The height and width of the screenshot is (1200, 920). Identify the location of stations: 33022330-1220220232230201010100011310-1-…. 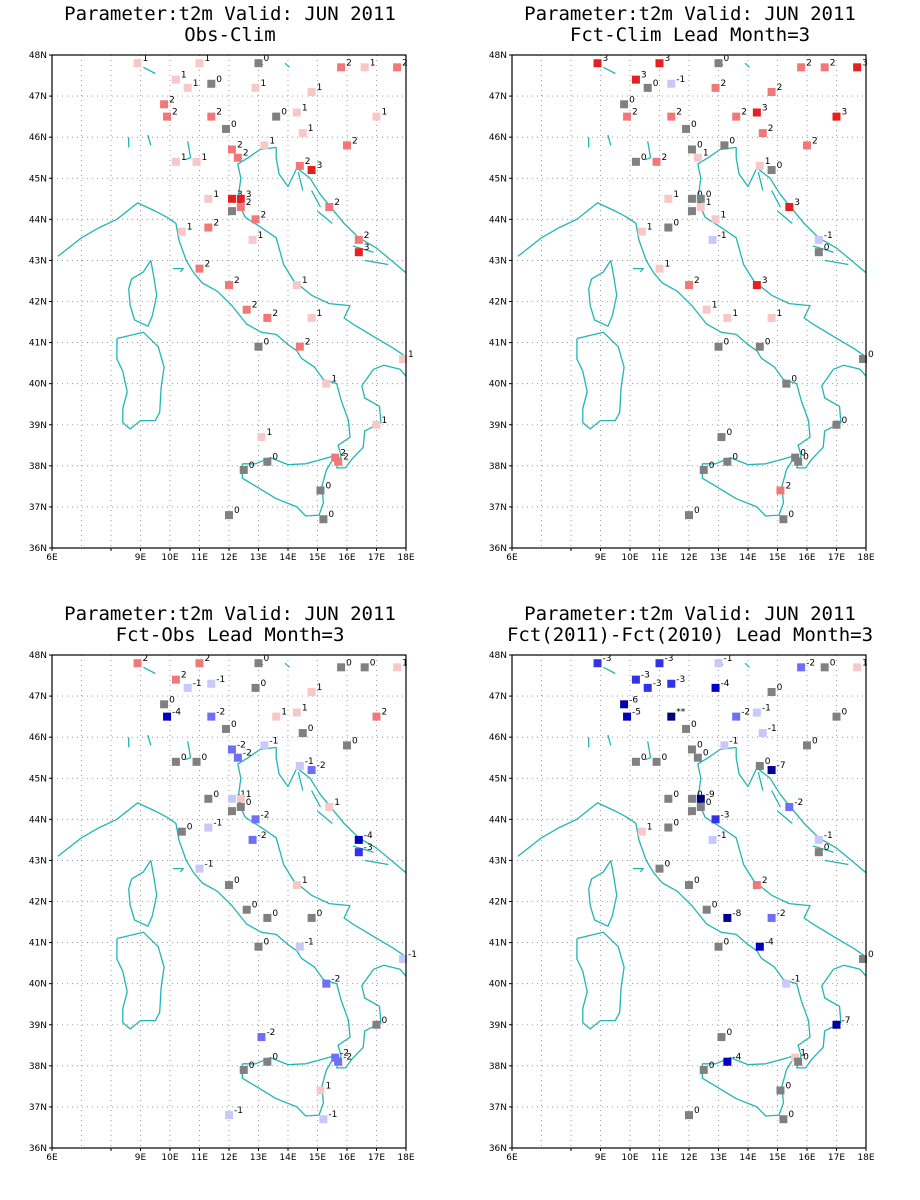
(733, 289).